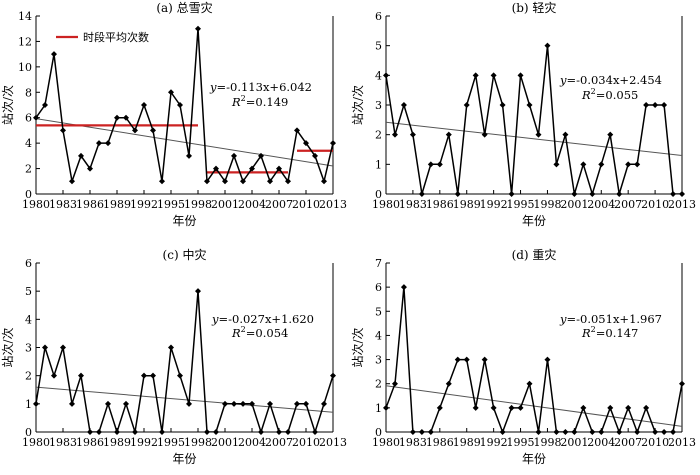 This screenshot has height=475, width=700. I want to click on x-axis-label: 年份, so click(184, 459).